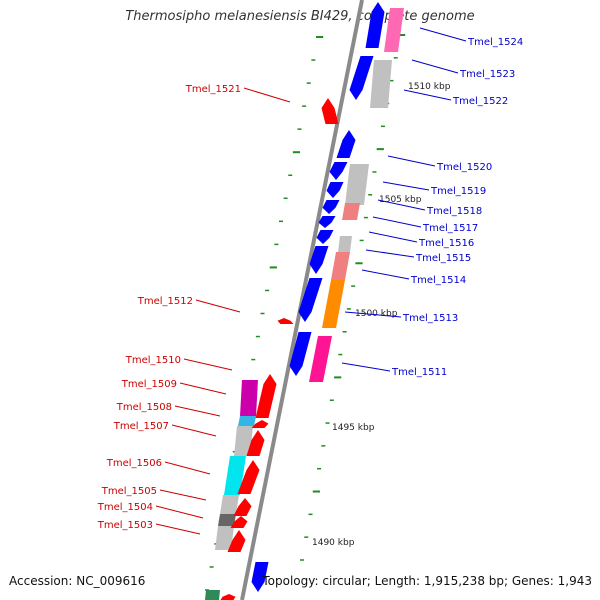 This screenshot has height=600, width=600. I want to click on hit-orange, so click(333, 304).